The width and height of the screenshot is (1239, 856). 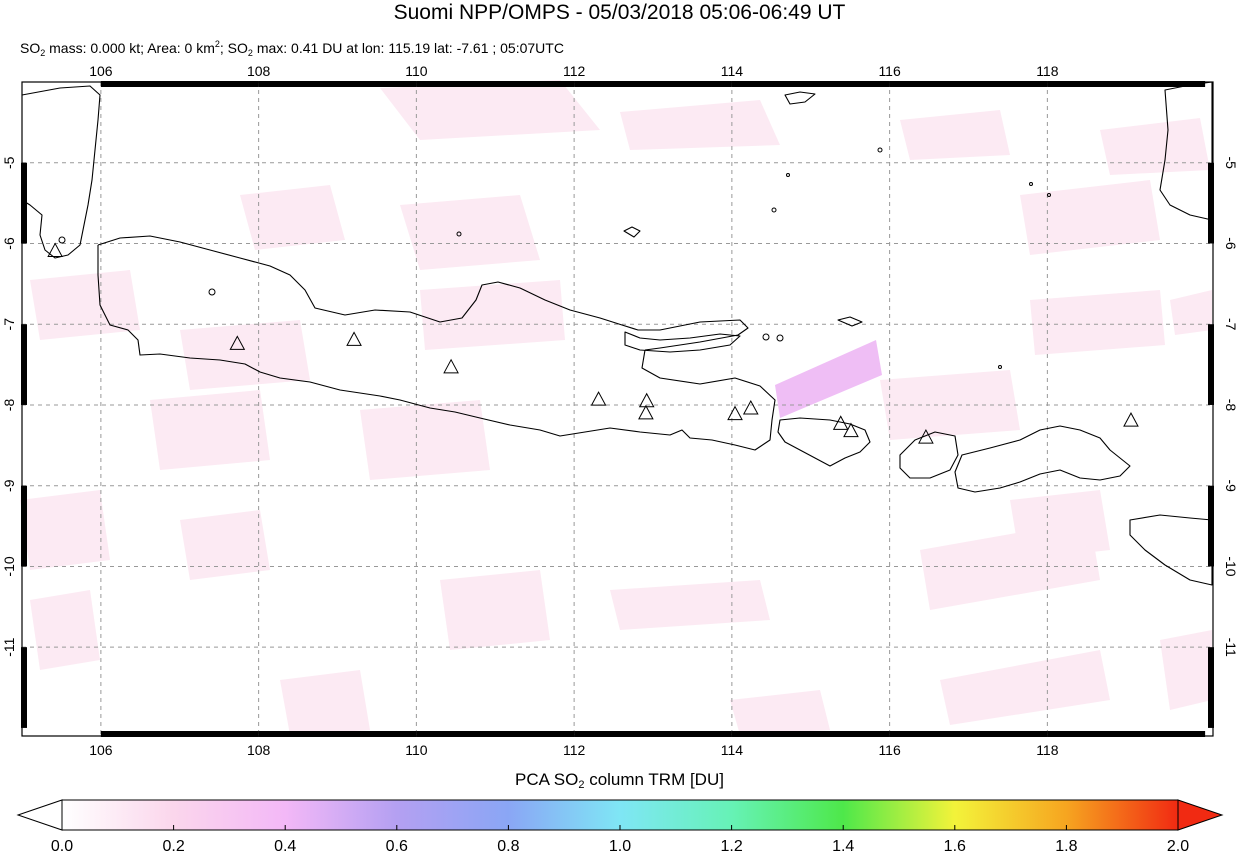 What do you see at coordinates (62, 846) in the screenshot?
I see `colorbar-tick-label: 0.0` at bounding box center [62, 846].